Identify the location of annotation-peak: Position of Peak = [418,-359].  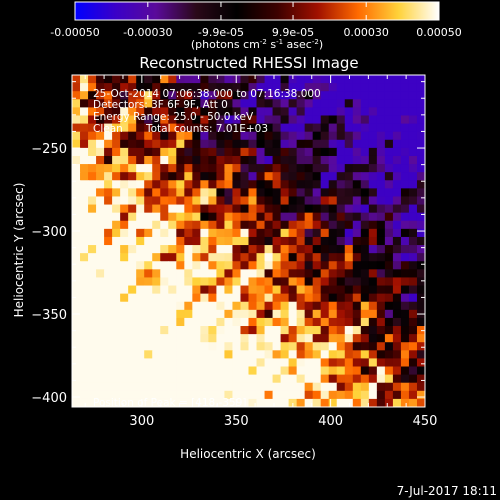
(170, 403).